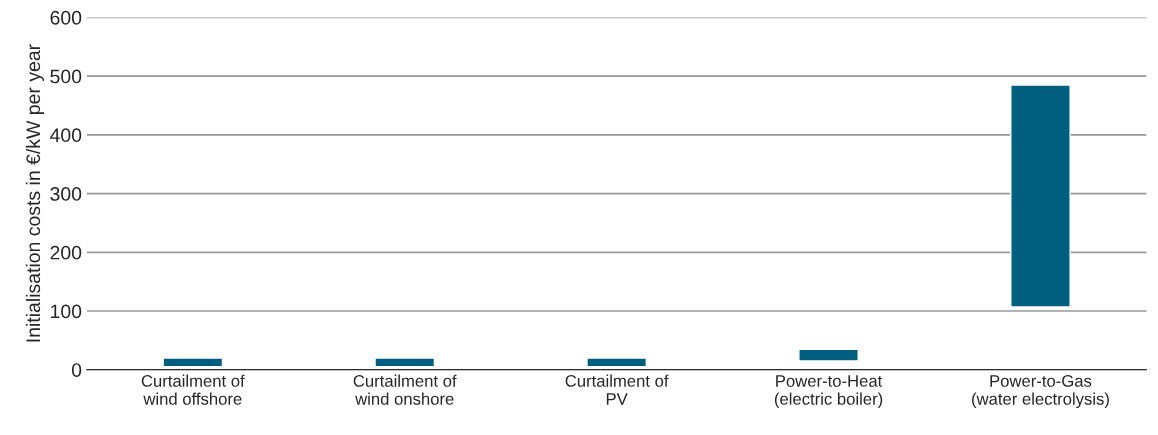  What do you see at coordinates (66, 252) in the screenshot?
I see `y-tick-label: 200` at bounding box center [66, 252].